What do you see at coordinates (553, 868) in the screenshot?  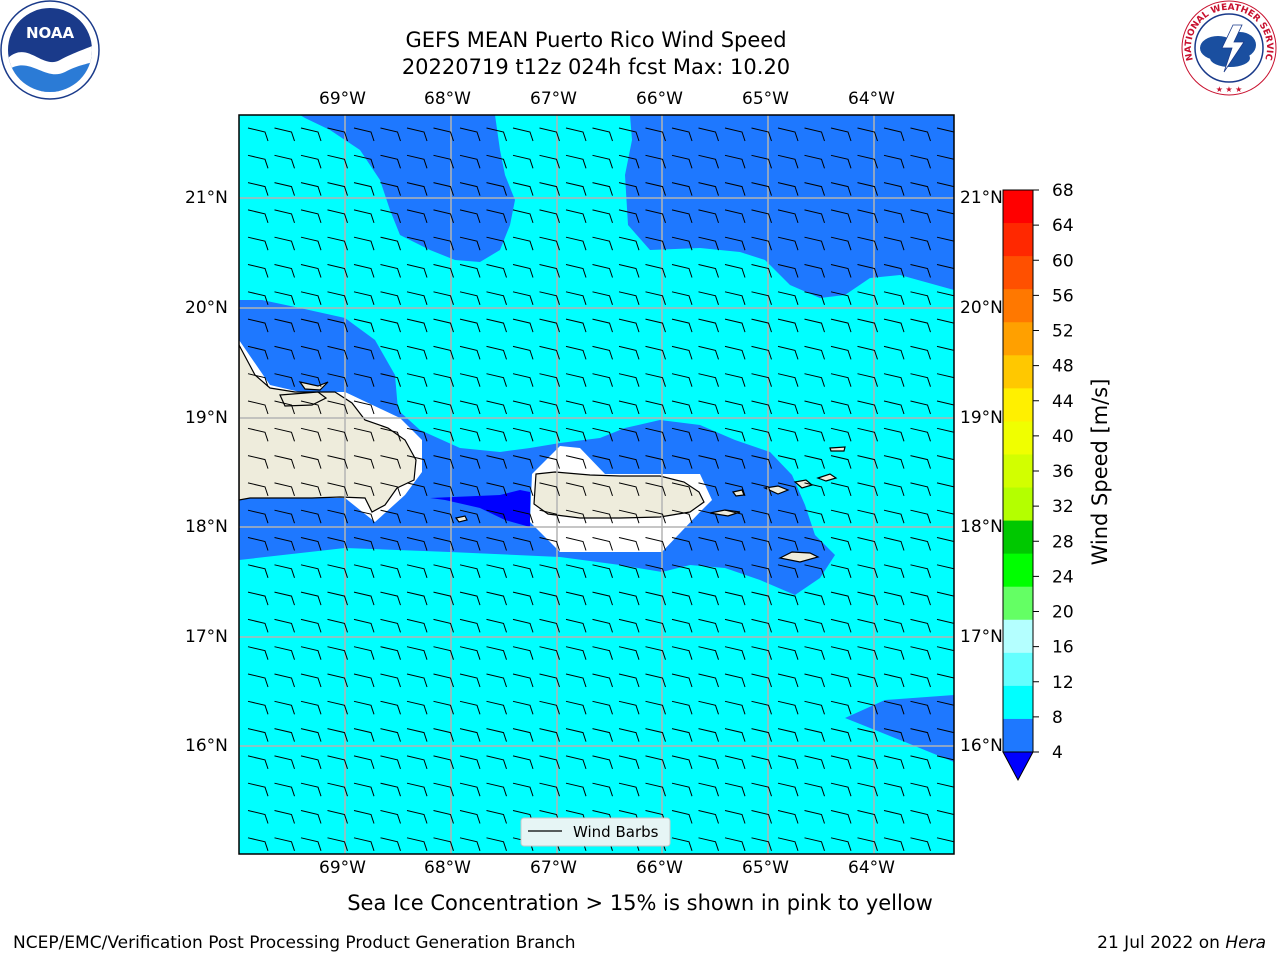 I see `lon-tick-bottom: 67°W` at bounding box center [553, 868].